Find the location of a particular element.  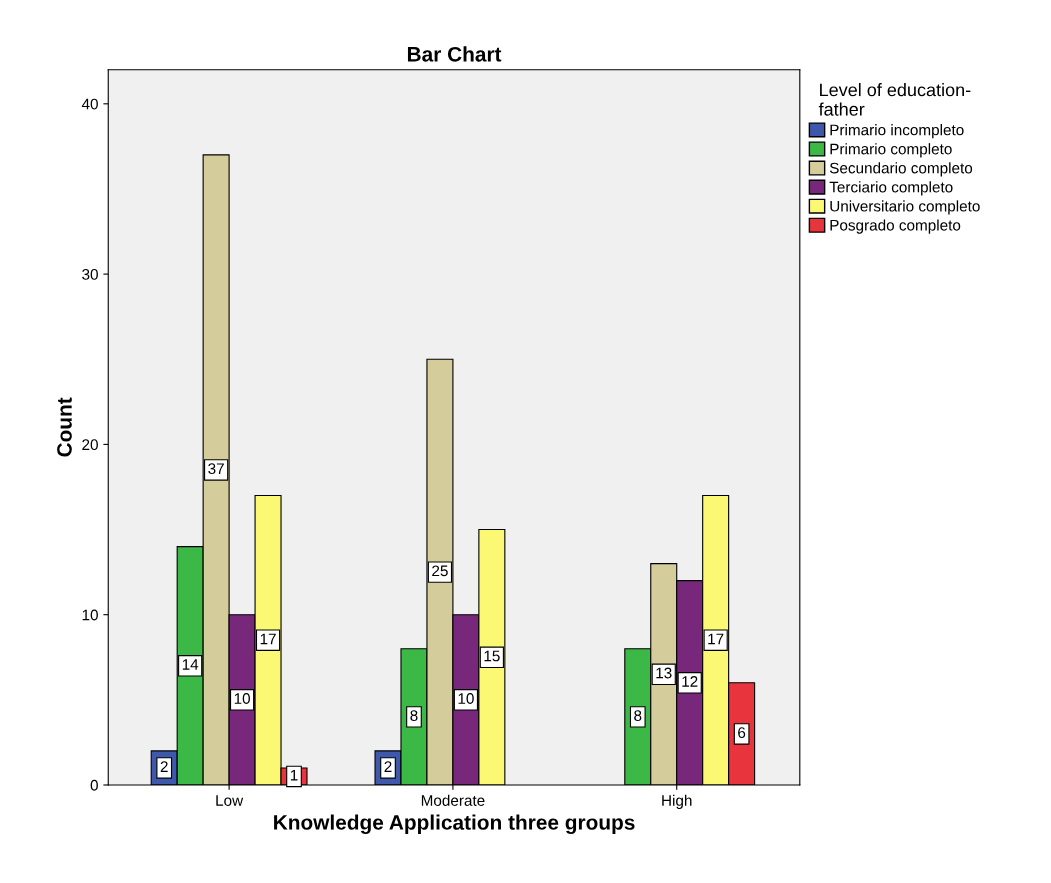

data-label: 25 is located at coordinates (440, 571).